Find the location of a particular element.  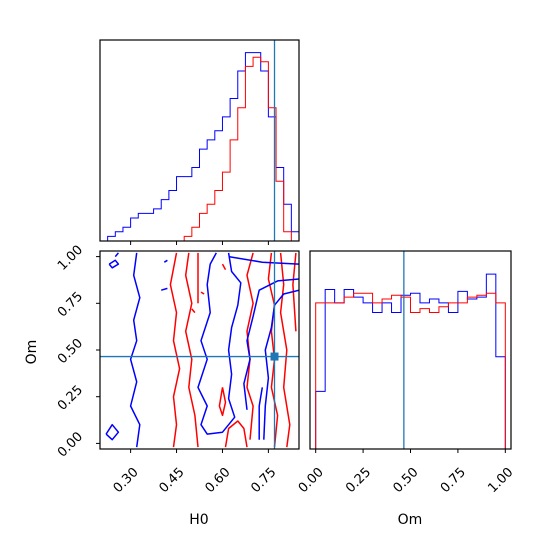

om-hist-axis-label: Om is located at coordinates (410, 520).